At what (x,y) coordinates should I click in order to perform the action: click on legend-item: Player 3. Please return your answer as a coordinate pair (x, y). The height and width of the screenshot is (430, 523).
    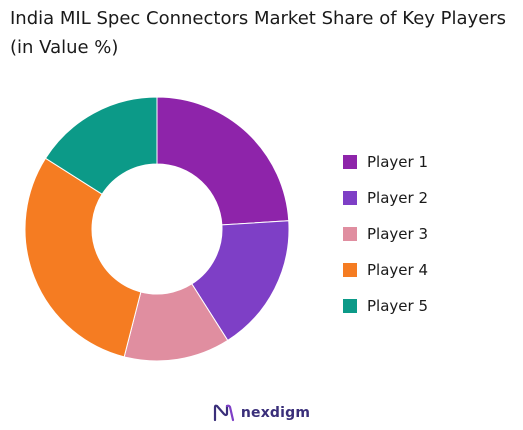
    Looking at the image, I should click on (428, 234).